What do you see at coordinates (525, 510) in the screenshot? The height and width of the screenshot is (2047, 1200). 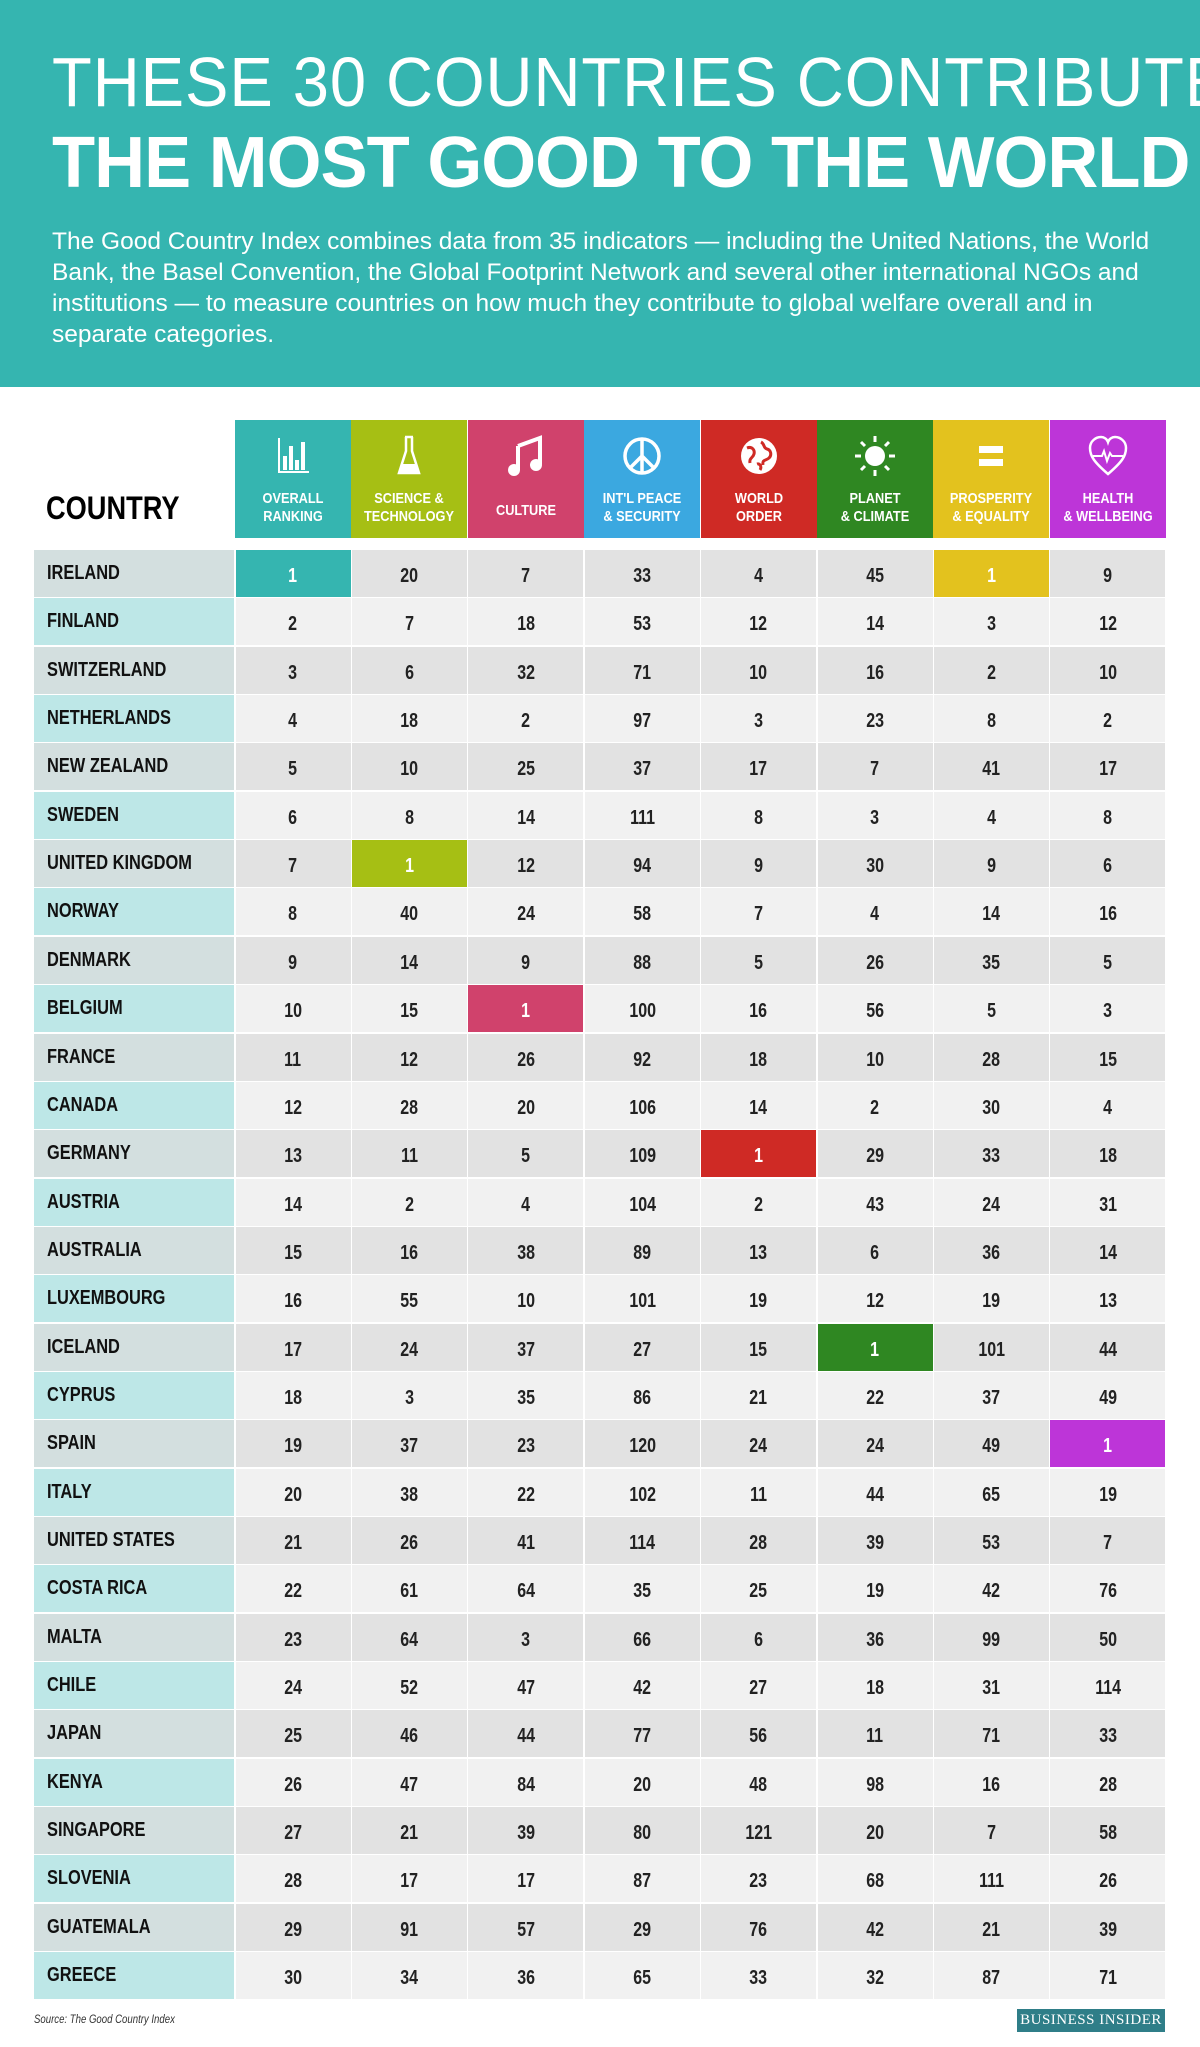 I see `column-label: CULTURE` at bounding box center [525, 510].